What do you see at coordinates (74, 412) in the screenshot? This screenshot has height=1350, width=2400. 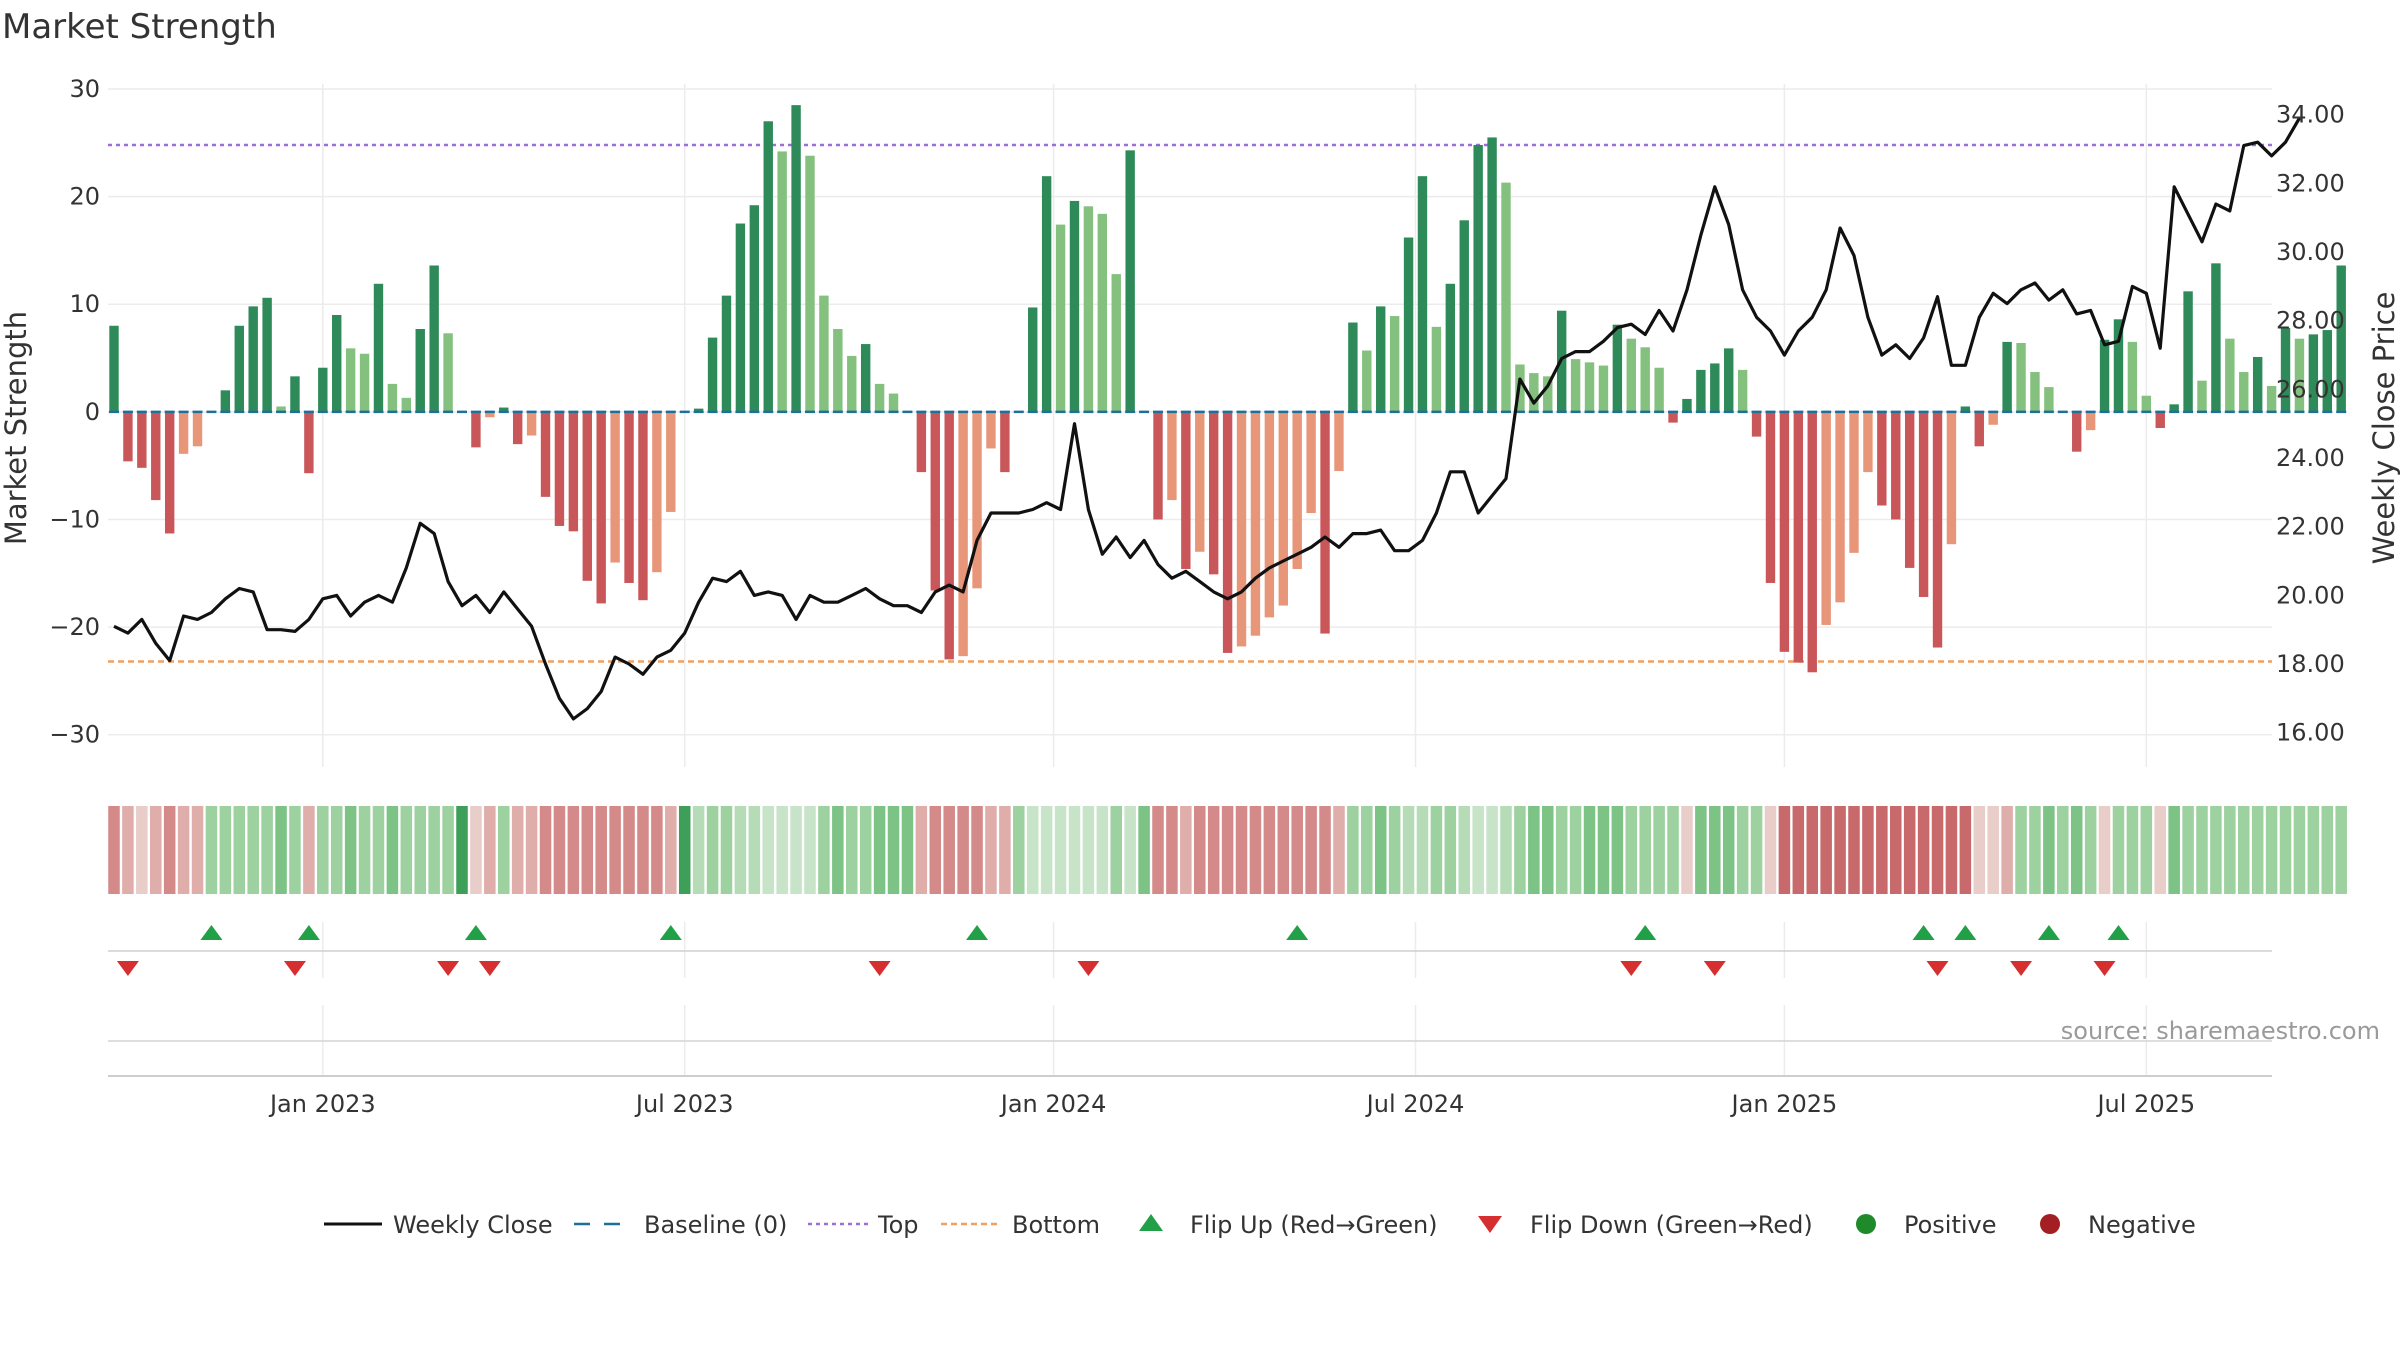 I see `left-axis-ticks: 30 20 10 0 −10 −20 −30` at bounding box center [74, 412].